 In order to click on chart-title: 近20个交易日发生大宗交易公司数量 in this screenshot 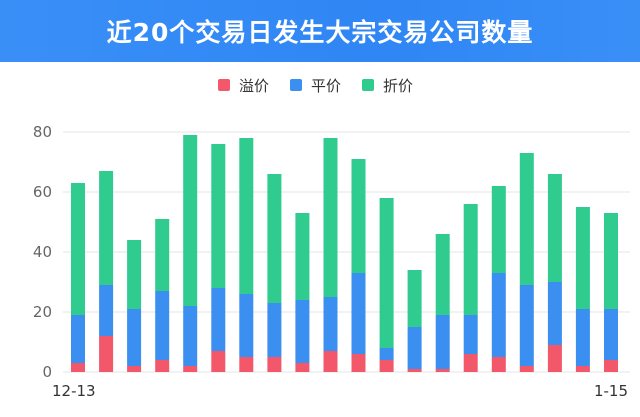, I will do `click(320, 32)`.